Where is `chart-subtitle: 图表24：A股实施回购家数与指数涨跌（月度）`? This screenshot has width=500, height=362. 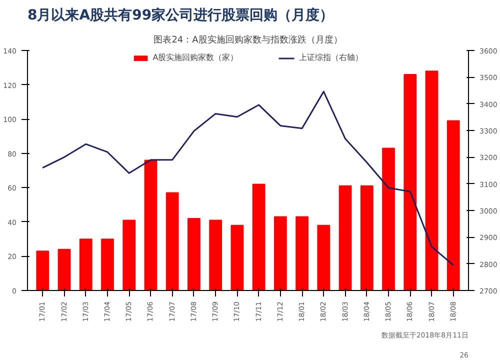
chart-subtitle: 图表24：A股实施回购家数与指数涨跌（月度） is located at coordinates (248, 40).